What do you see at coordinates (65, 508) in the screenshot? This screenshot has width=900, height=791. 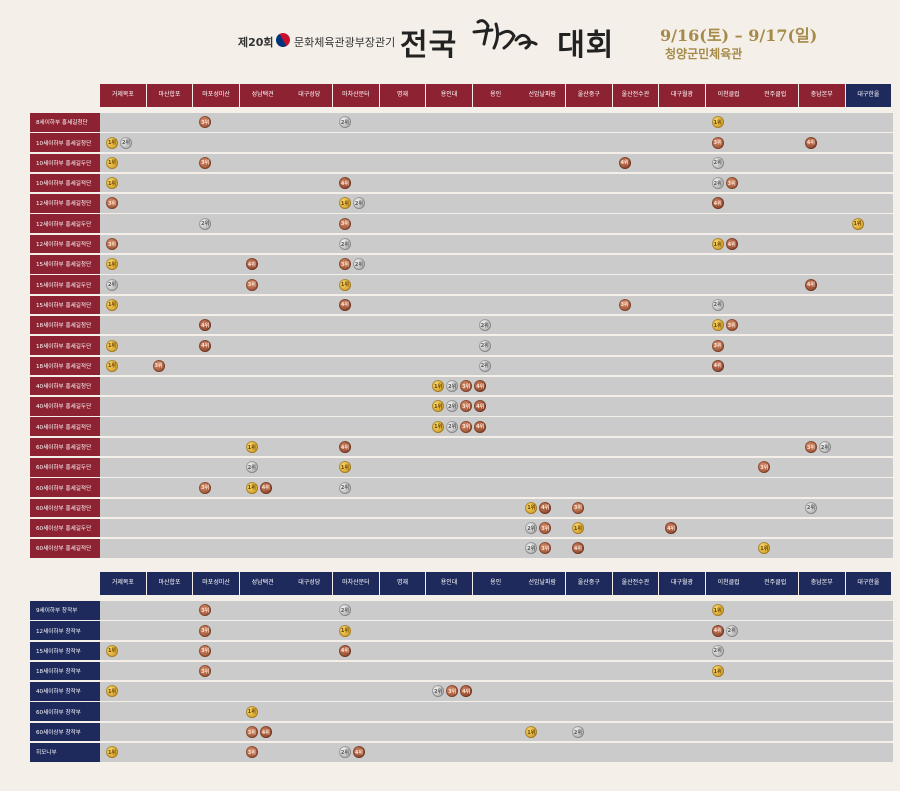 I see `row-label: 60세이상부 홍세길청단` at bounding box center [65, 508].